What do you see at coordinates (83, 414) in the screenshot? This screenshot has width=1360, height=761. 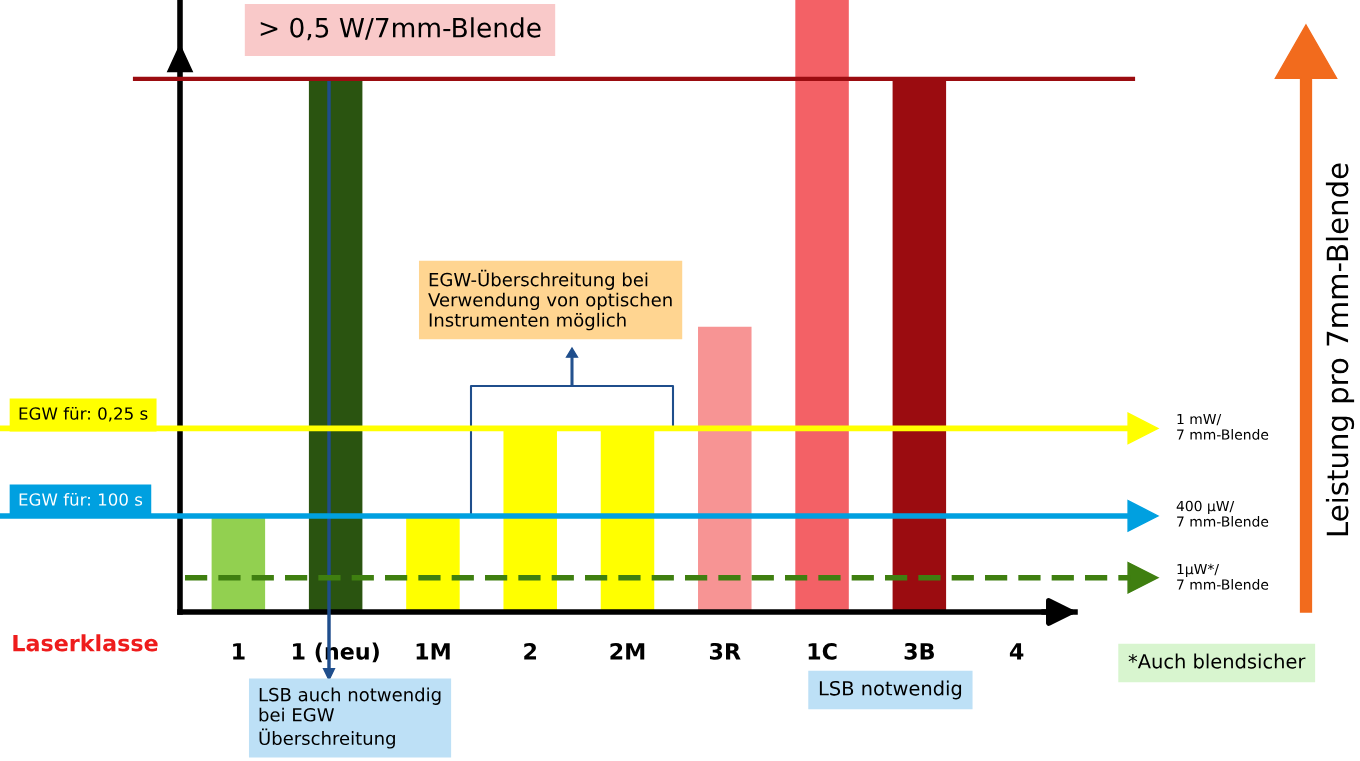 I see `text: EGW für: 0,25 s` at bounding box center [83, 414].